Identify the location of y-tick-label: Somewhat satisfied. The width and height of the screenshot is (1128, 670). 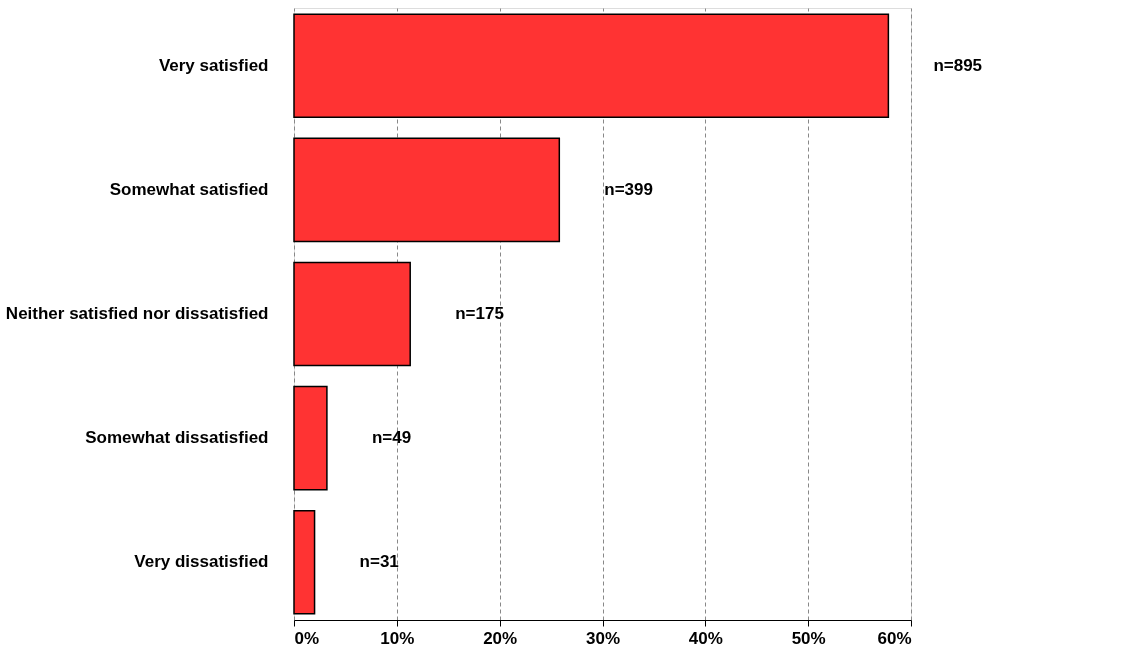
(189, 189).